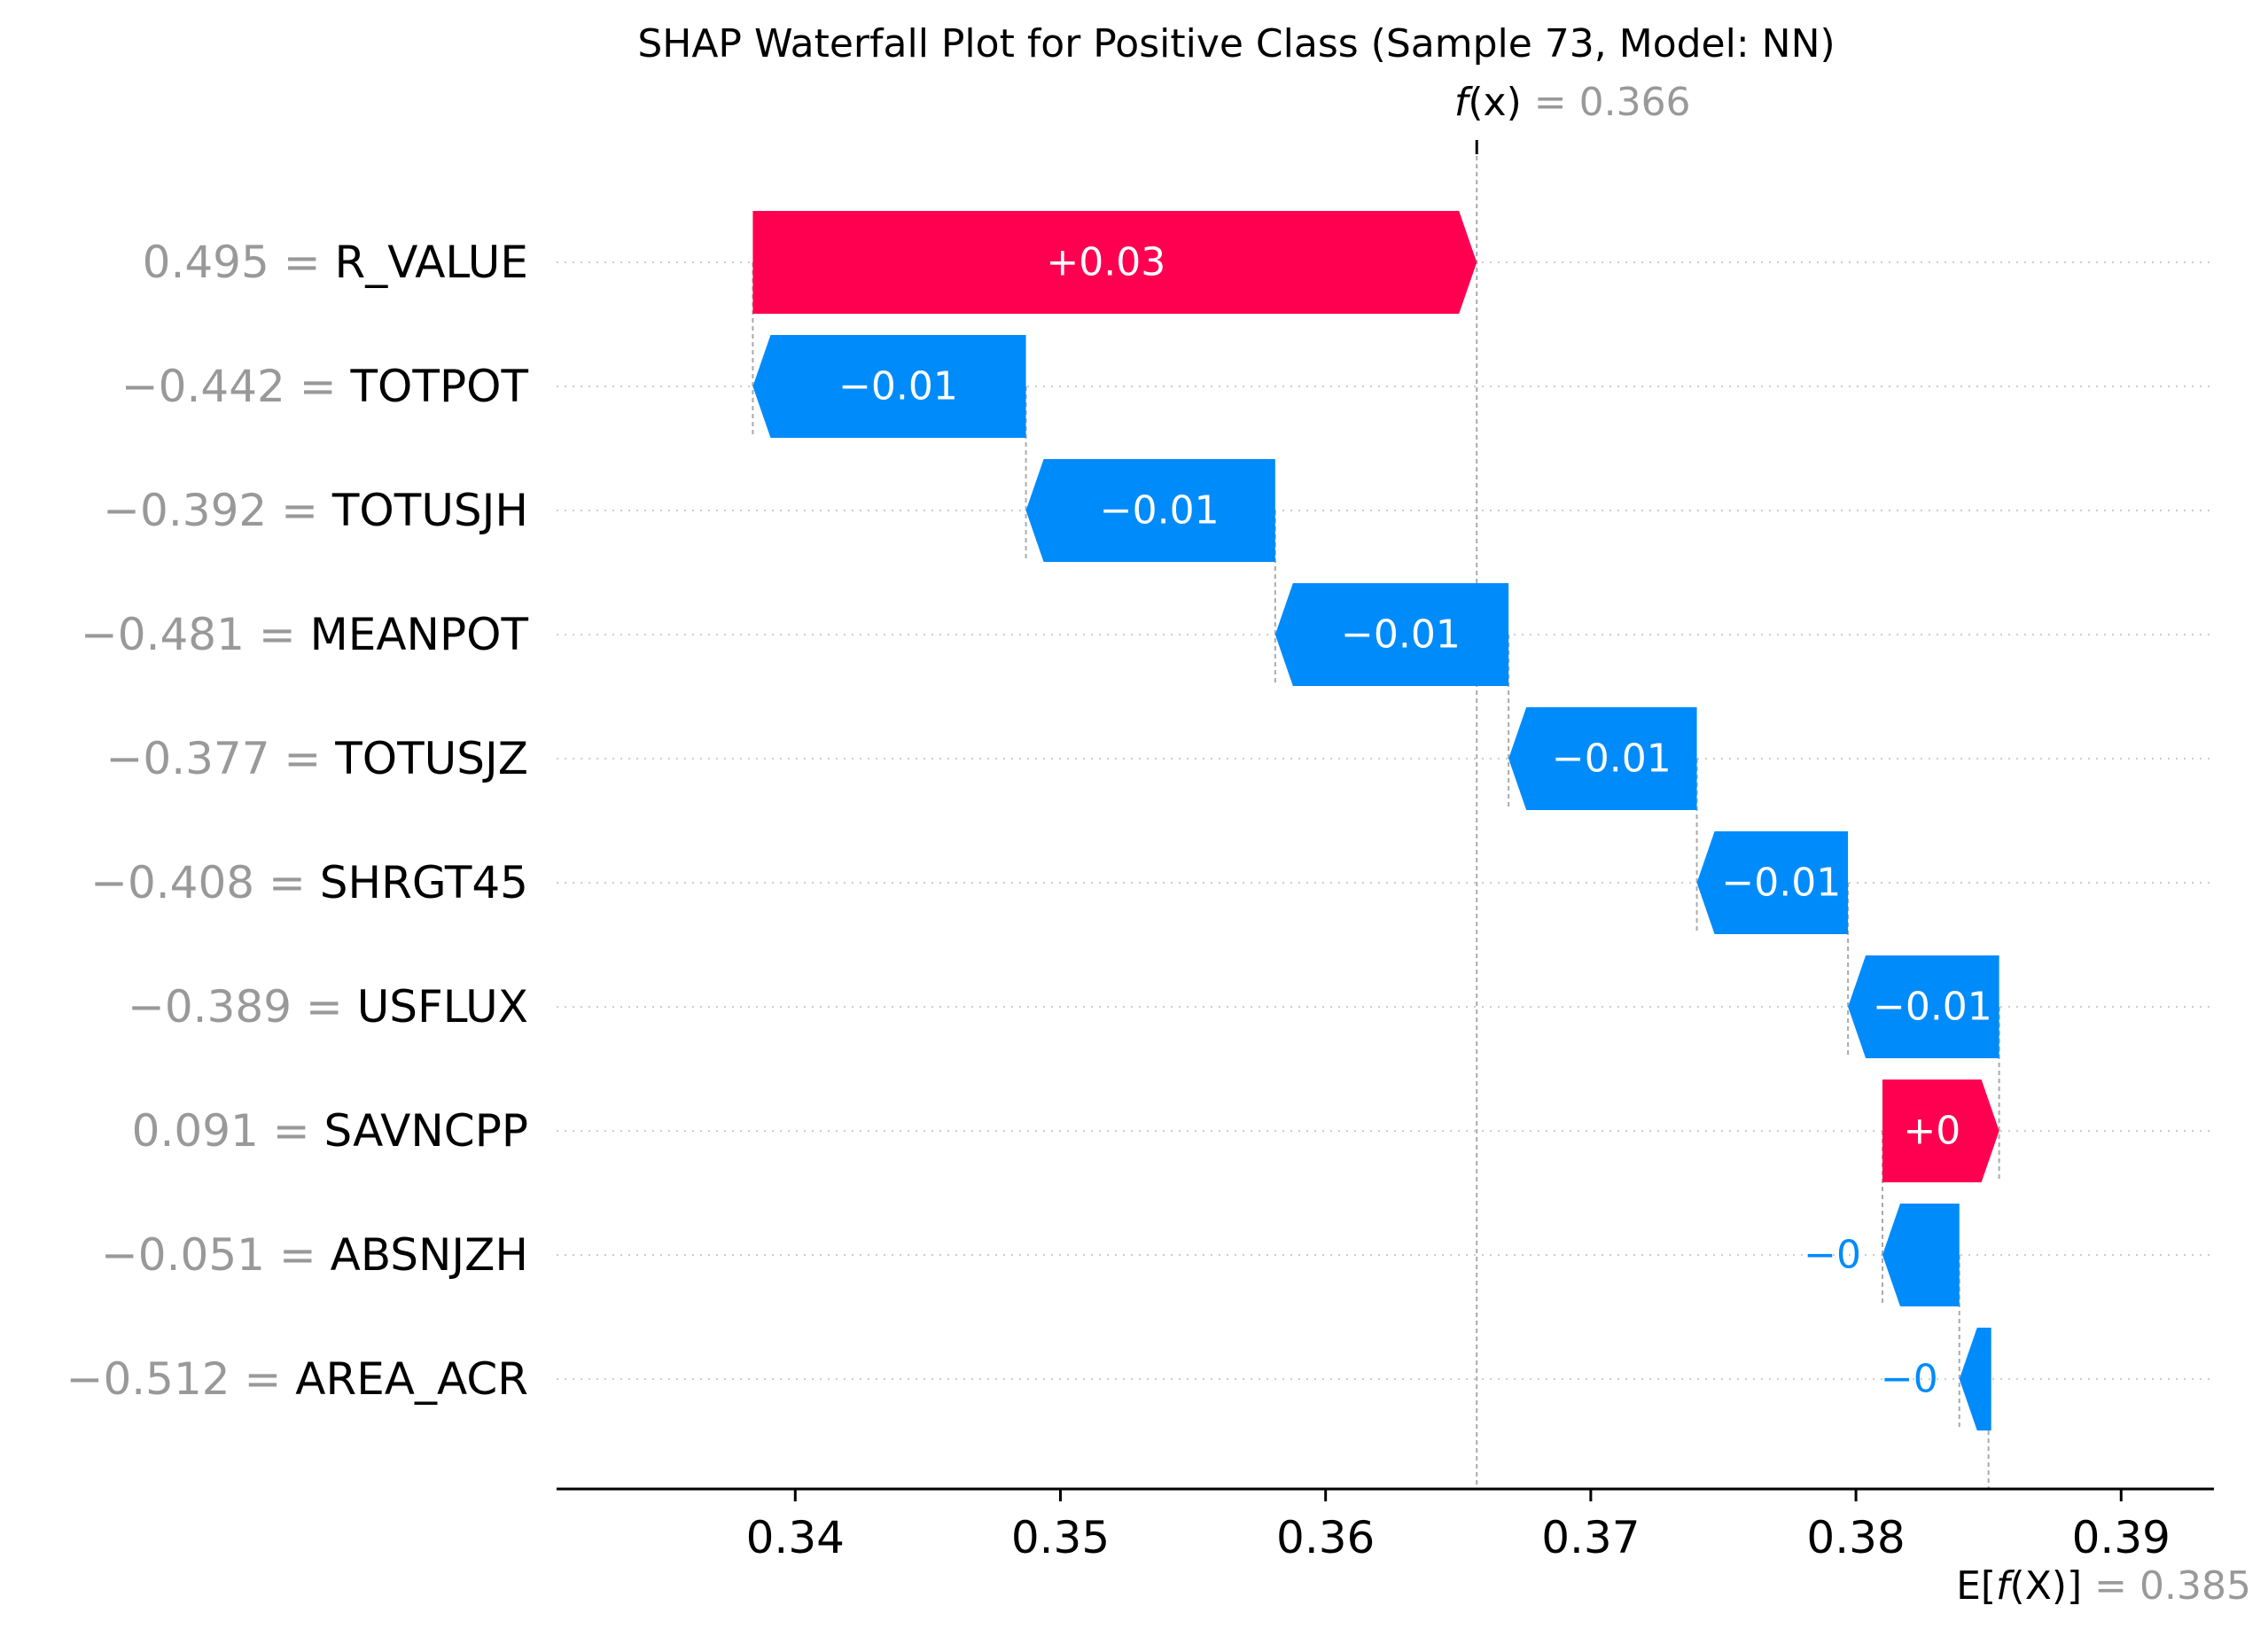 The image size is (2268, 1629). What do you see at coordinates (1061, 1537) in the screenshot?
I see `x-tick-label: 0.35` at bounding box center [1061, 1537].